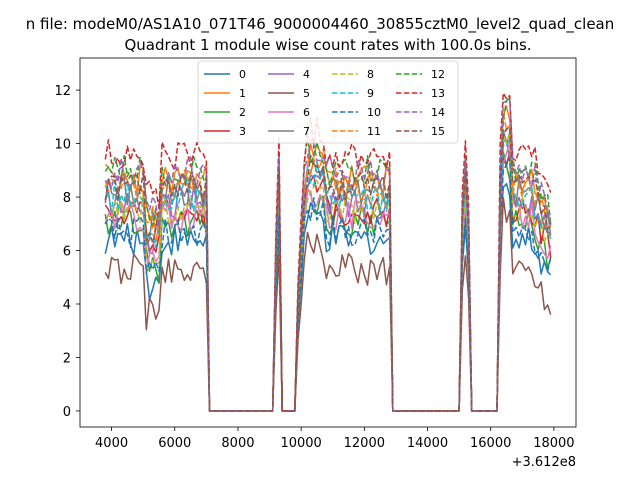 This screenshot has height=480, width=640. I want to click on y-tick-label: 2, so click(67, 358).